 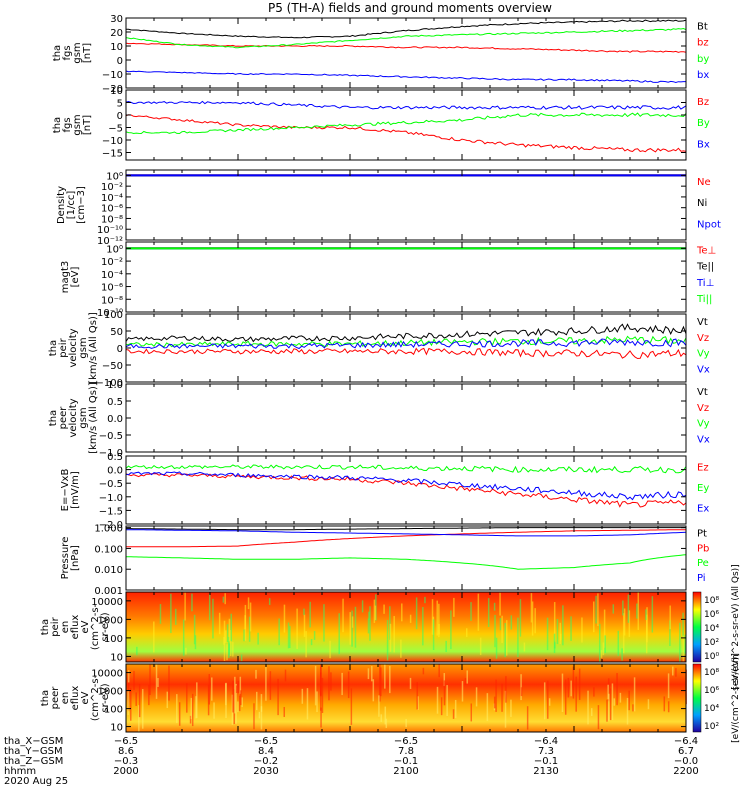 I want to click on series-line-bx, so click(x=405, y=77).